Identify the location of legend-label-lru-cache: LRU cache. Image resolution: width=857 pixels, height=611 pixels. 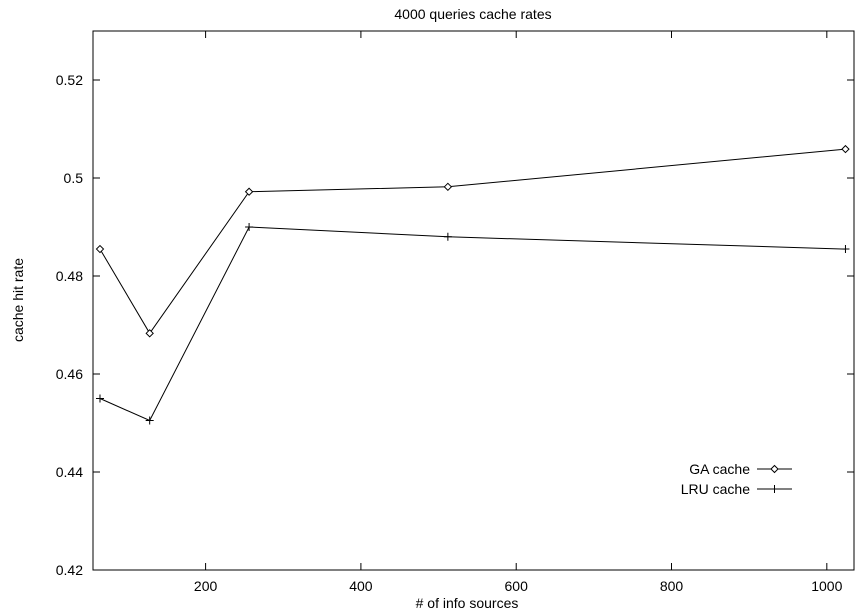
(715, 489).